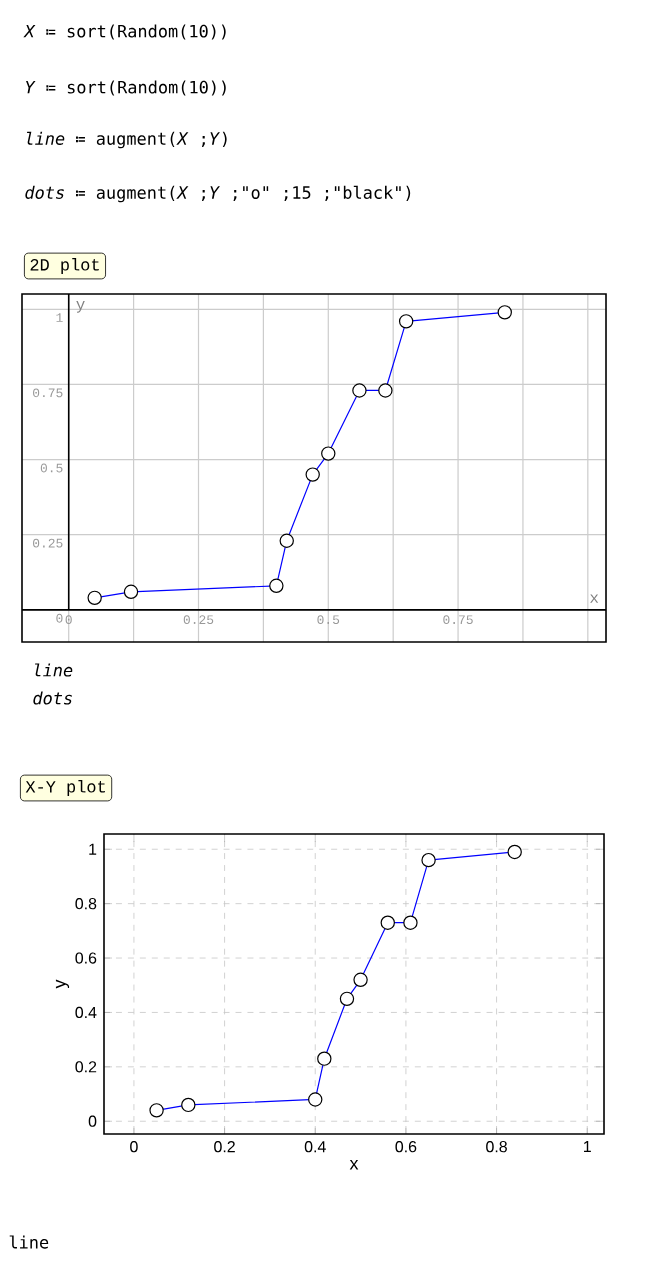 This screenshot has height=1272, width=648. What do you see at coordinates (65, 788) in the screenshot?
I see `chart-title: X-Y plot` at bounding box center [65, 788].